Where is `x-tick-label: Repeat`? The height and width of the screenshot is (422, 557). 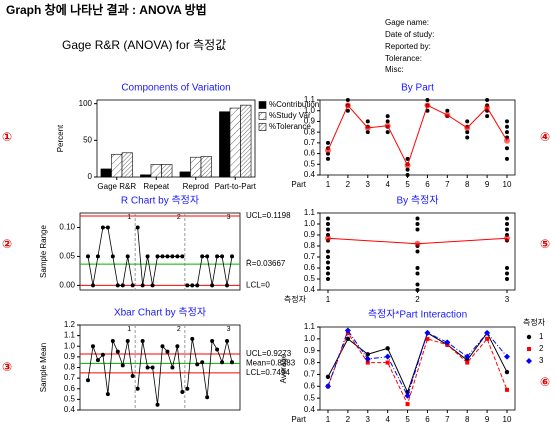 x-tick-label: Repeat is located at coordinates (156, 186).